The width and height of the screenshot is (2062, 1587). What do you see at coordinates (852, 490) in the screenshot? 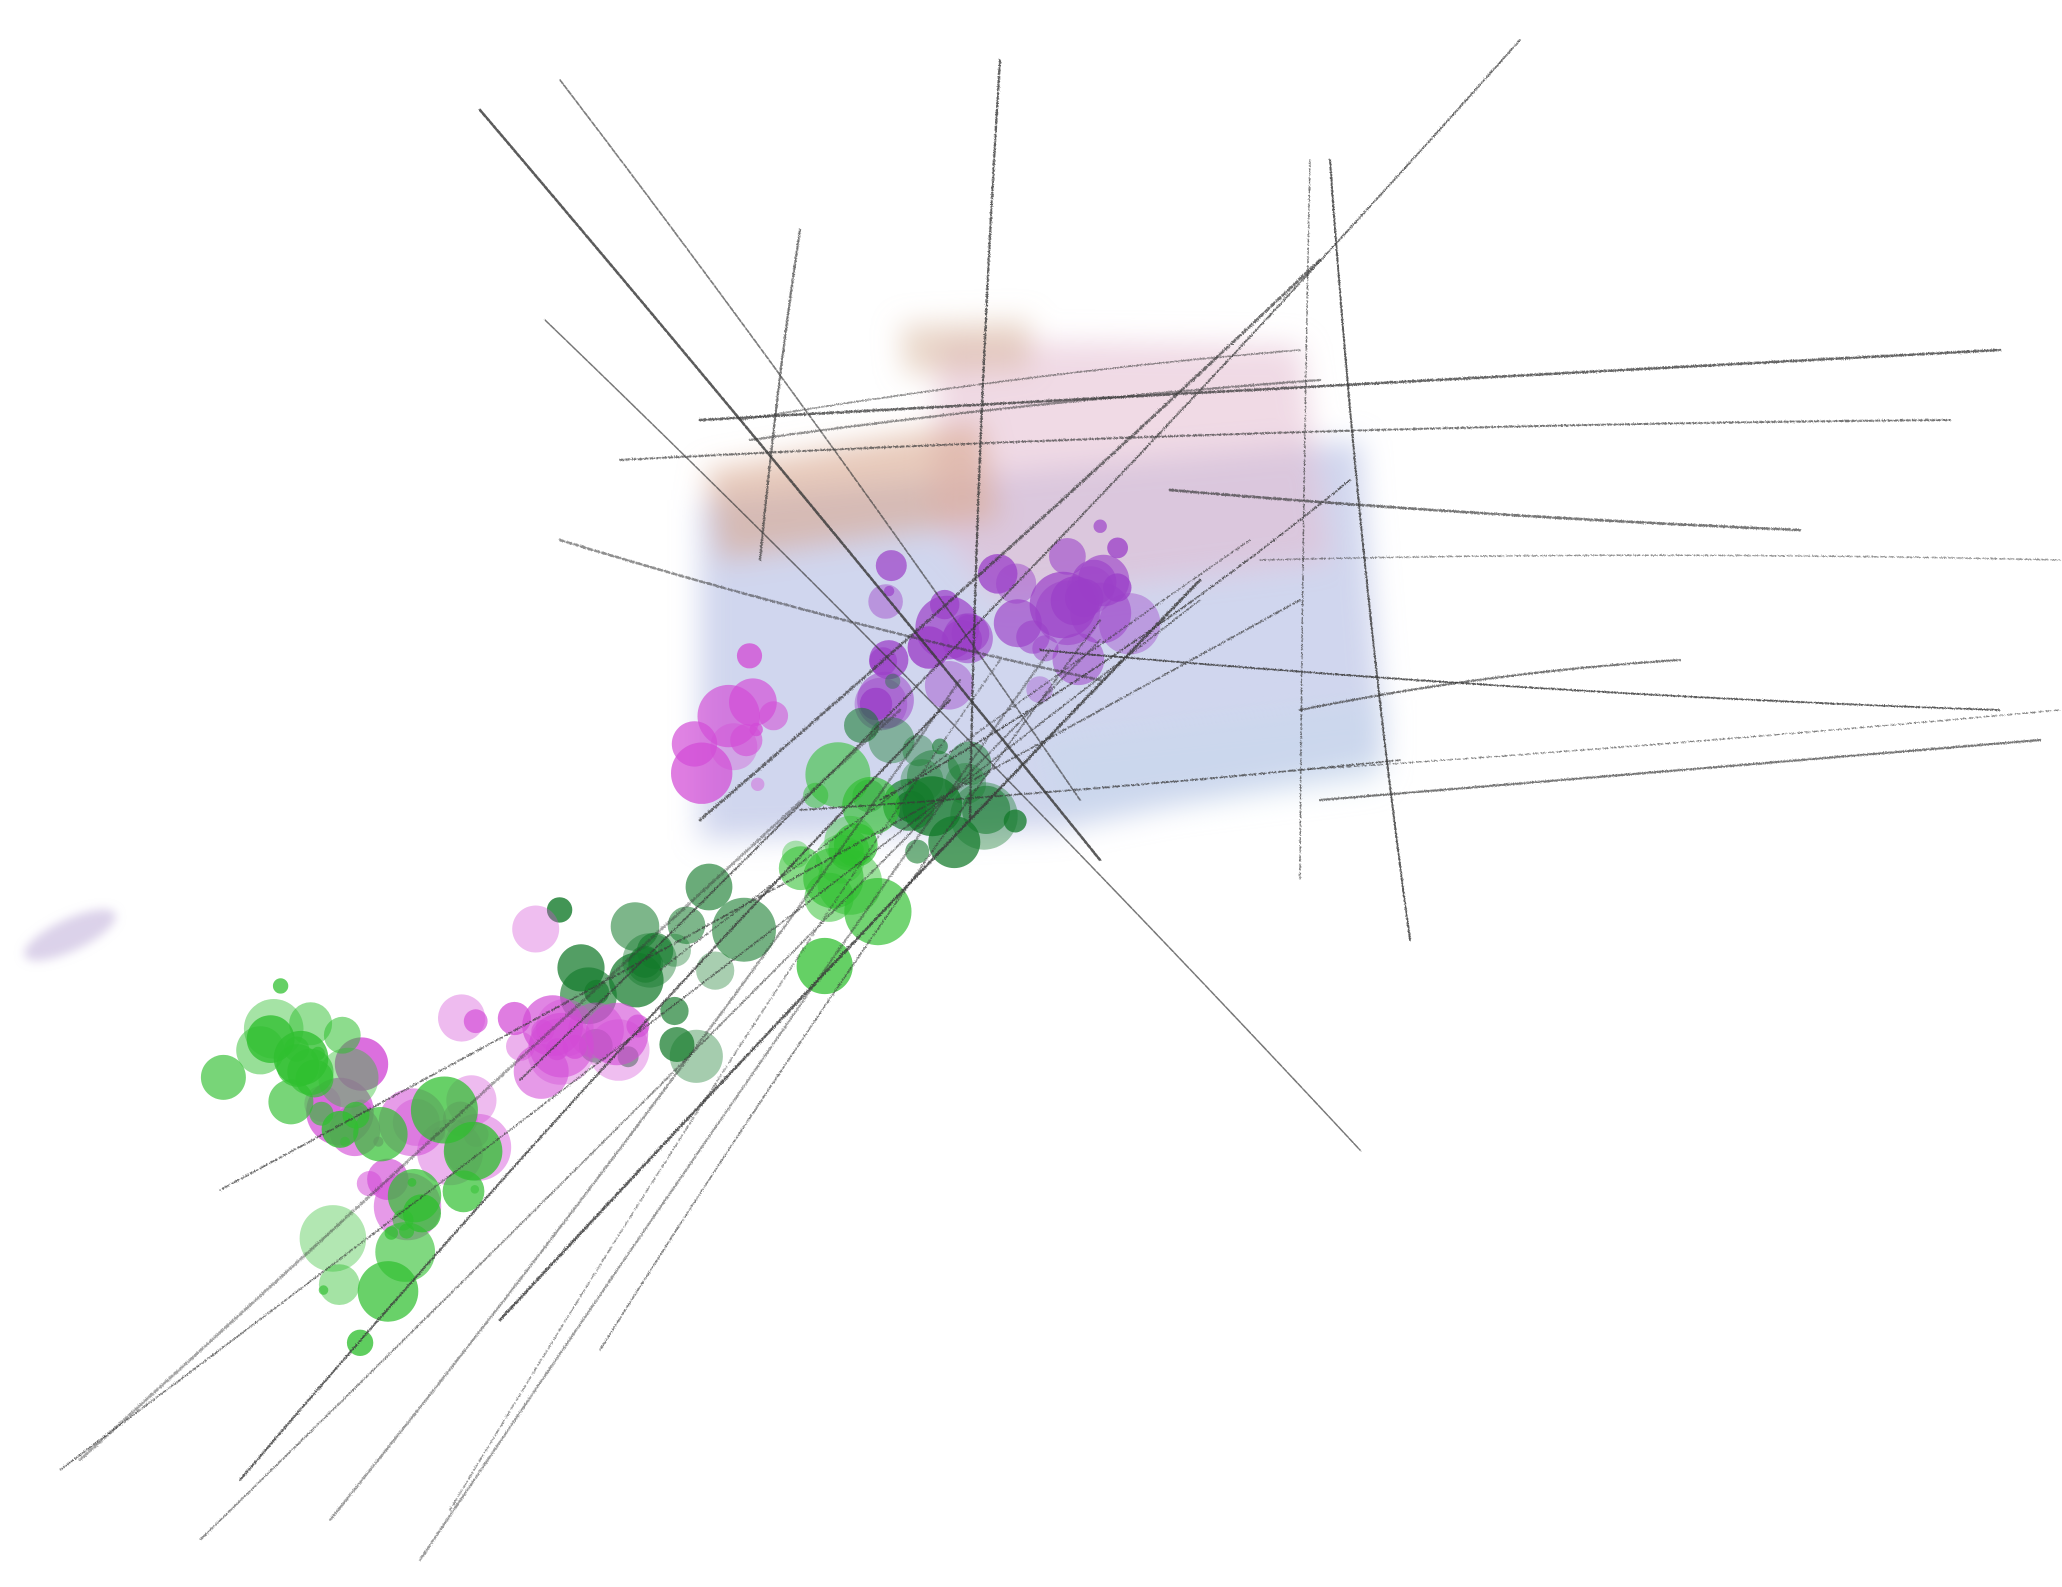
I see `wash-peach` at bounding box center [852, 490].